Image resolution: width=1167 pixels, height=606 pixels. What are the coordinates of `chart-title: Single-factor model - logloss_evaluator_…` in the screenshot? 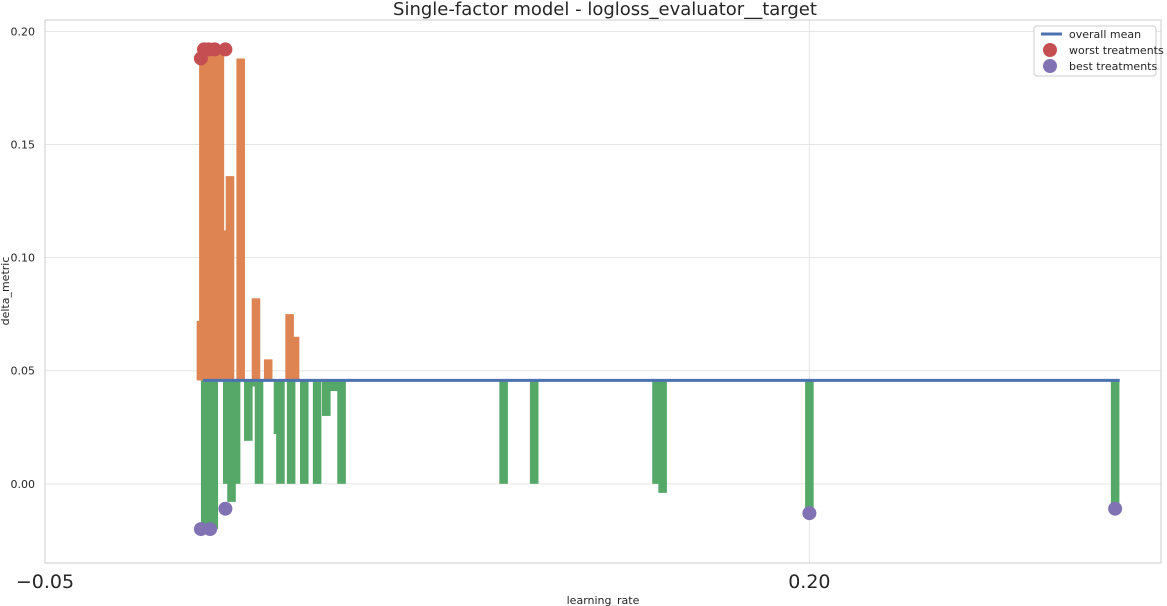 It's located at (605, 10).